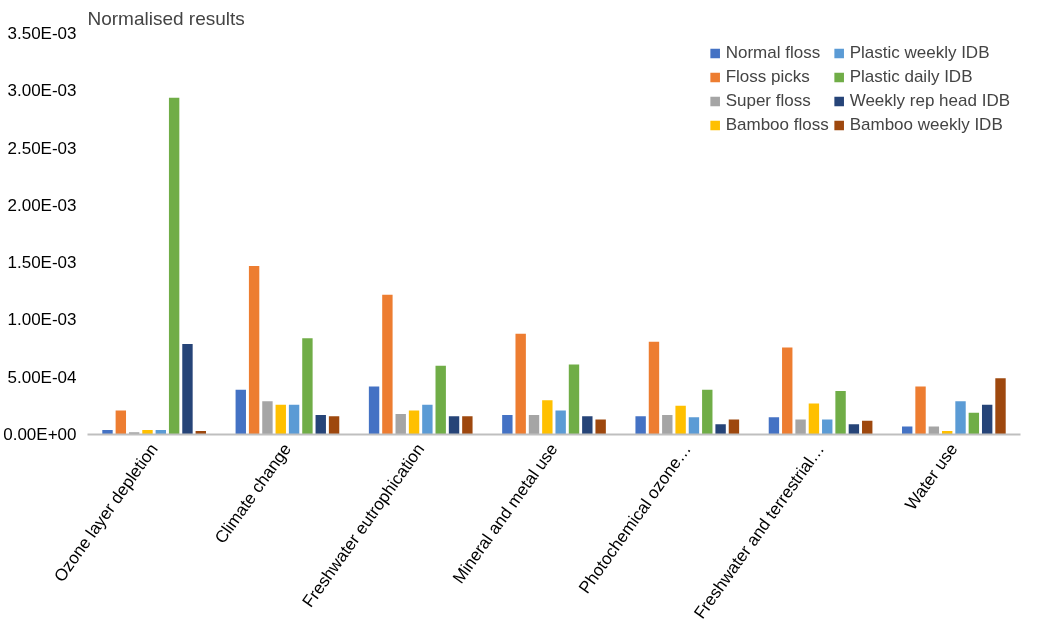 The image size is (1052, 637). What do you see at coordinates (42, 377) in the screenshot?
I see `y-tick-label: 5.00E-04` at bounding box center [42, 377].